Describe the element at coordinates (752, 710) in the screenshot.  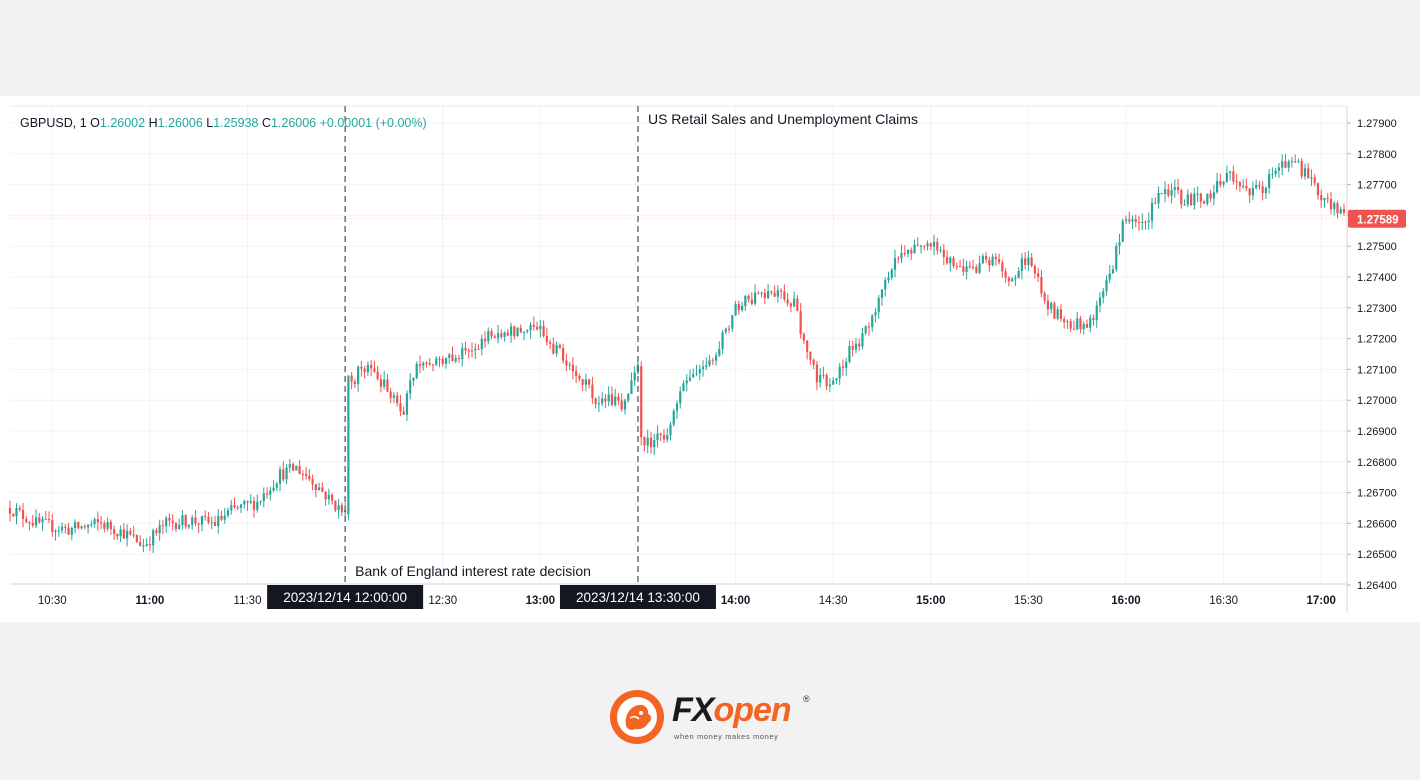
I see `logo-open: open` at that location.